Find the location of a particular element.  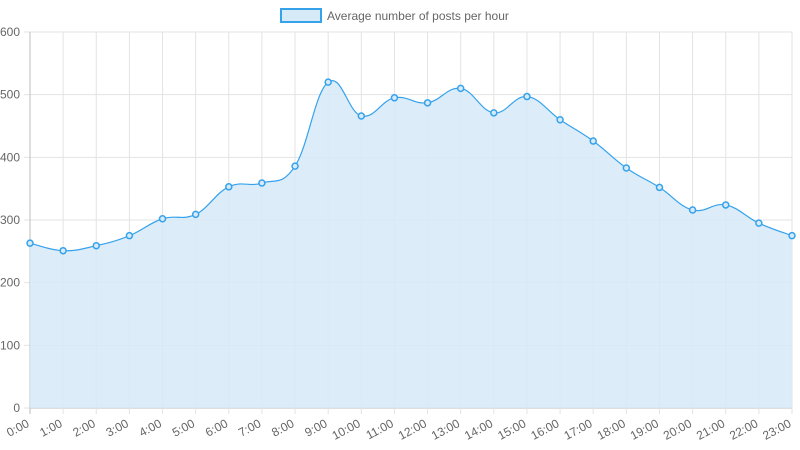

x-tick-label: 13:00 is located at coordinates (445, 429).